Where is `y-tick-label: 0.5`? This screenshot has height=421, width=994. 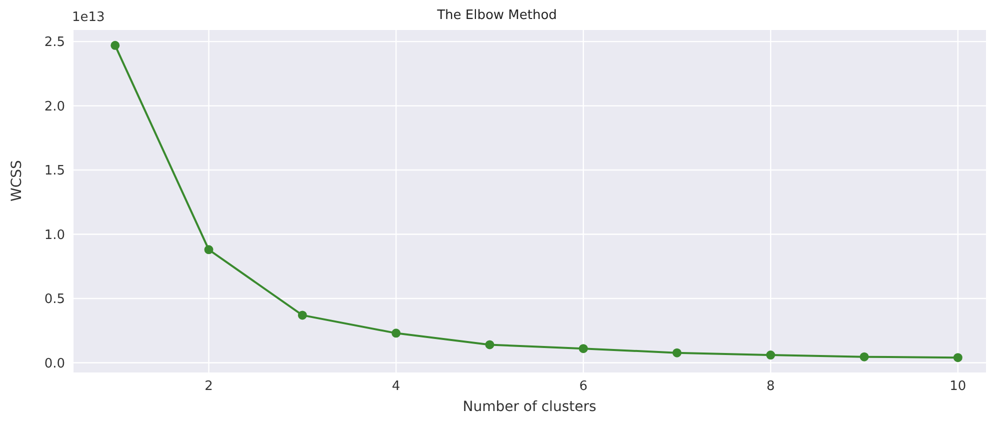
y-tick-label: 0.5 is located at coordinates (54, 300).